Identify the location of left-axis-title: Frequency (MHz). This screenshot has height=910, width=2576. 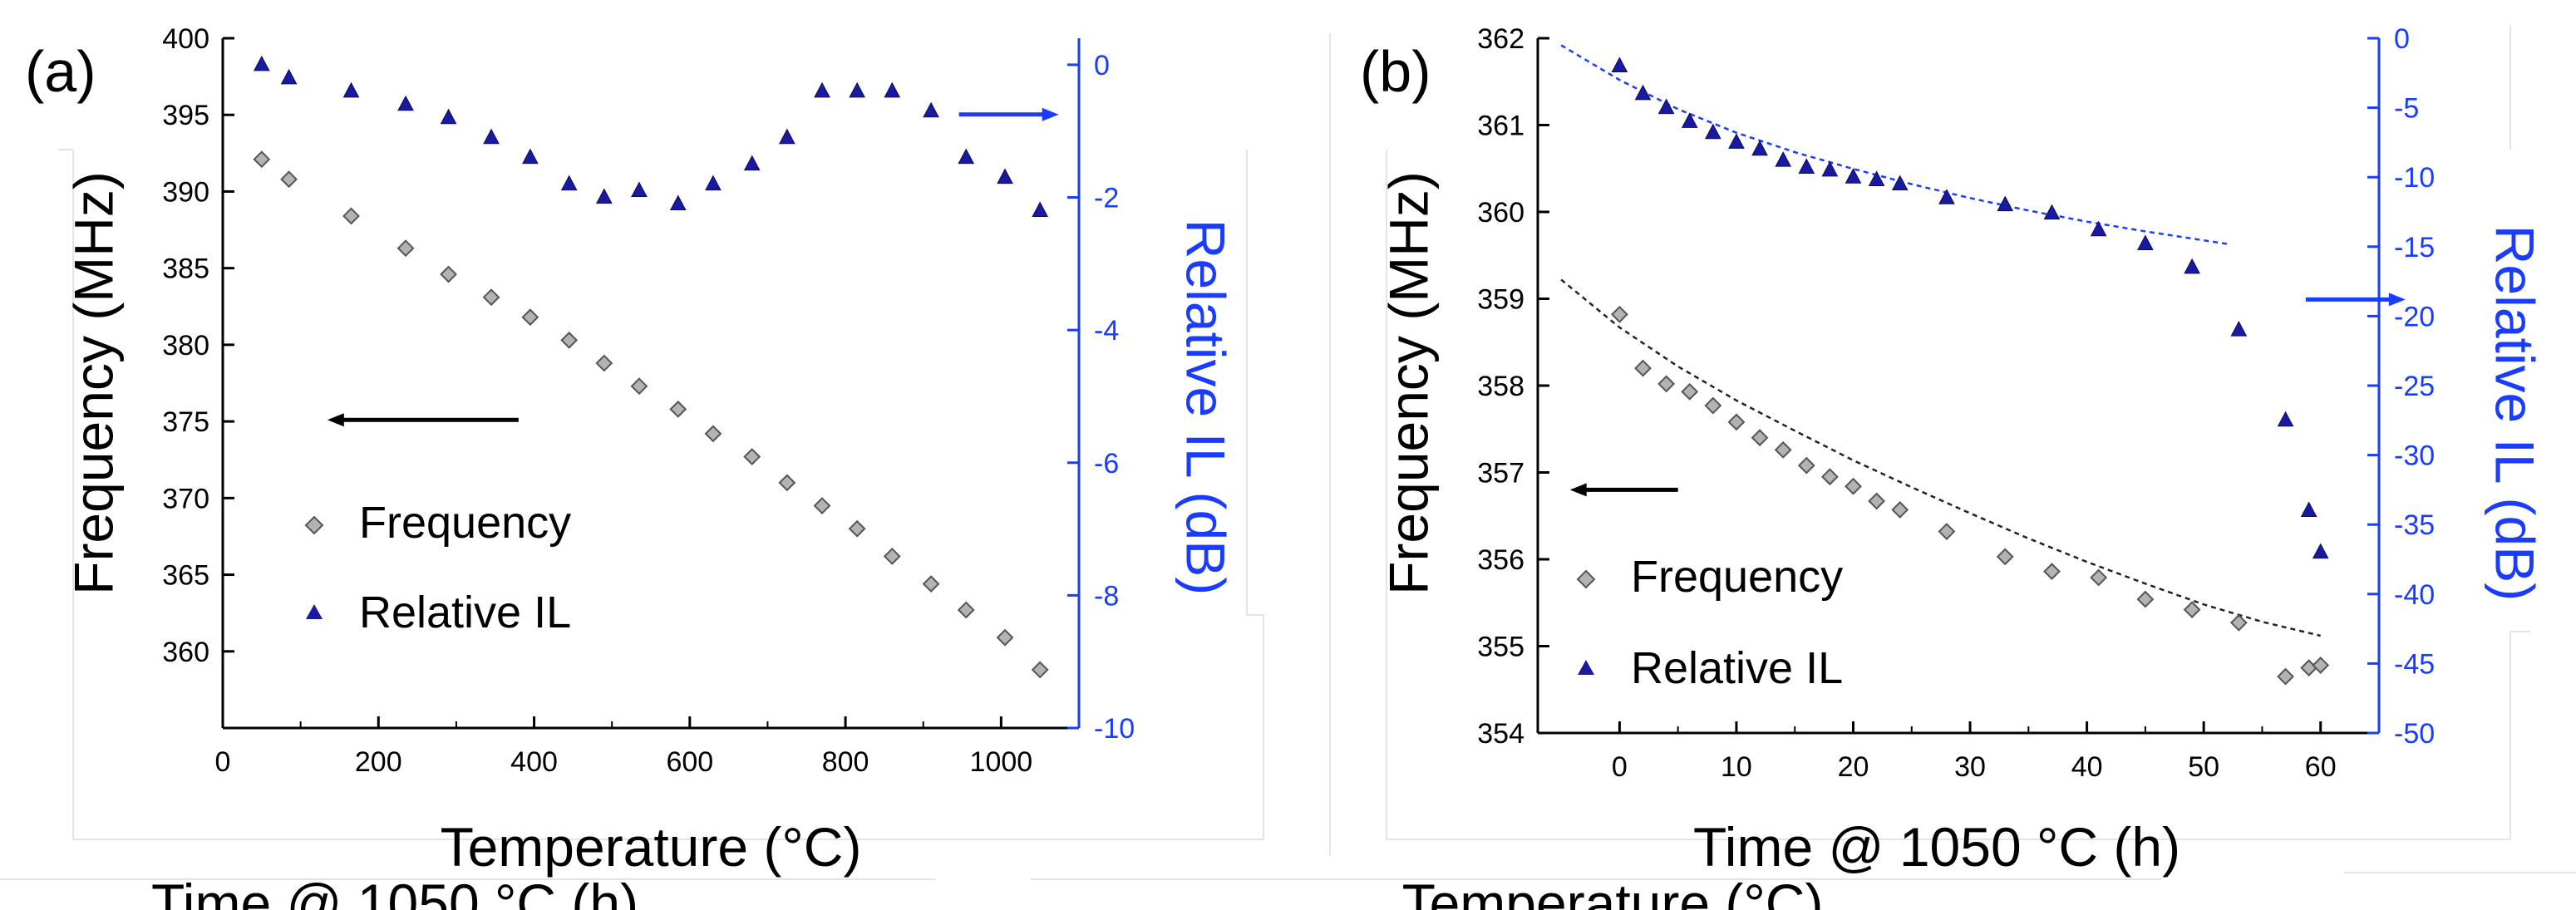
(1408, 383).